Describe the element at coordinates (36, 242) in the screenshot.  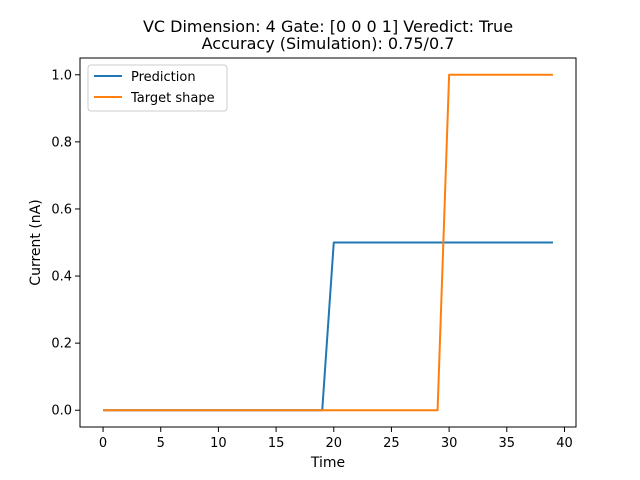
I see `y-axis-label: Current (nA)` at that location.